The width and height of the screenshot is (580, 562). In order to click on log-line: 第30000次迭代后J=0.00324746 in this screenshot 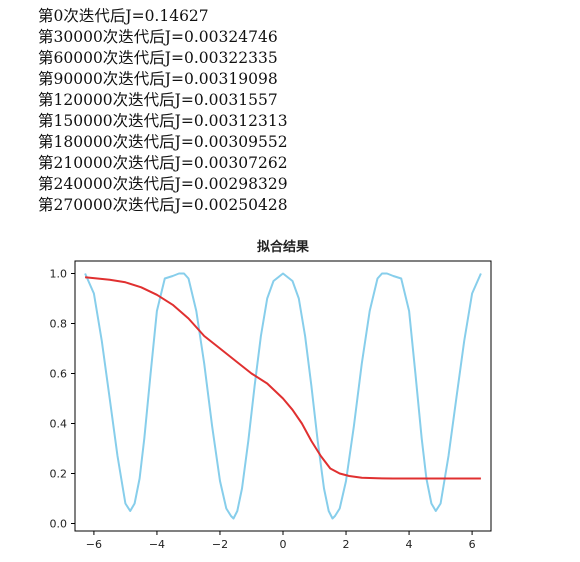, I will do `click(158, 37)`.